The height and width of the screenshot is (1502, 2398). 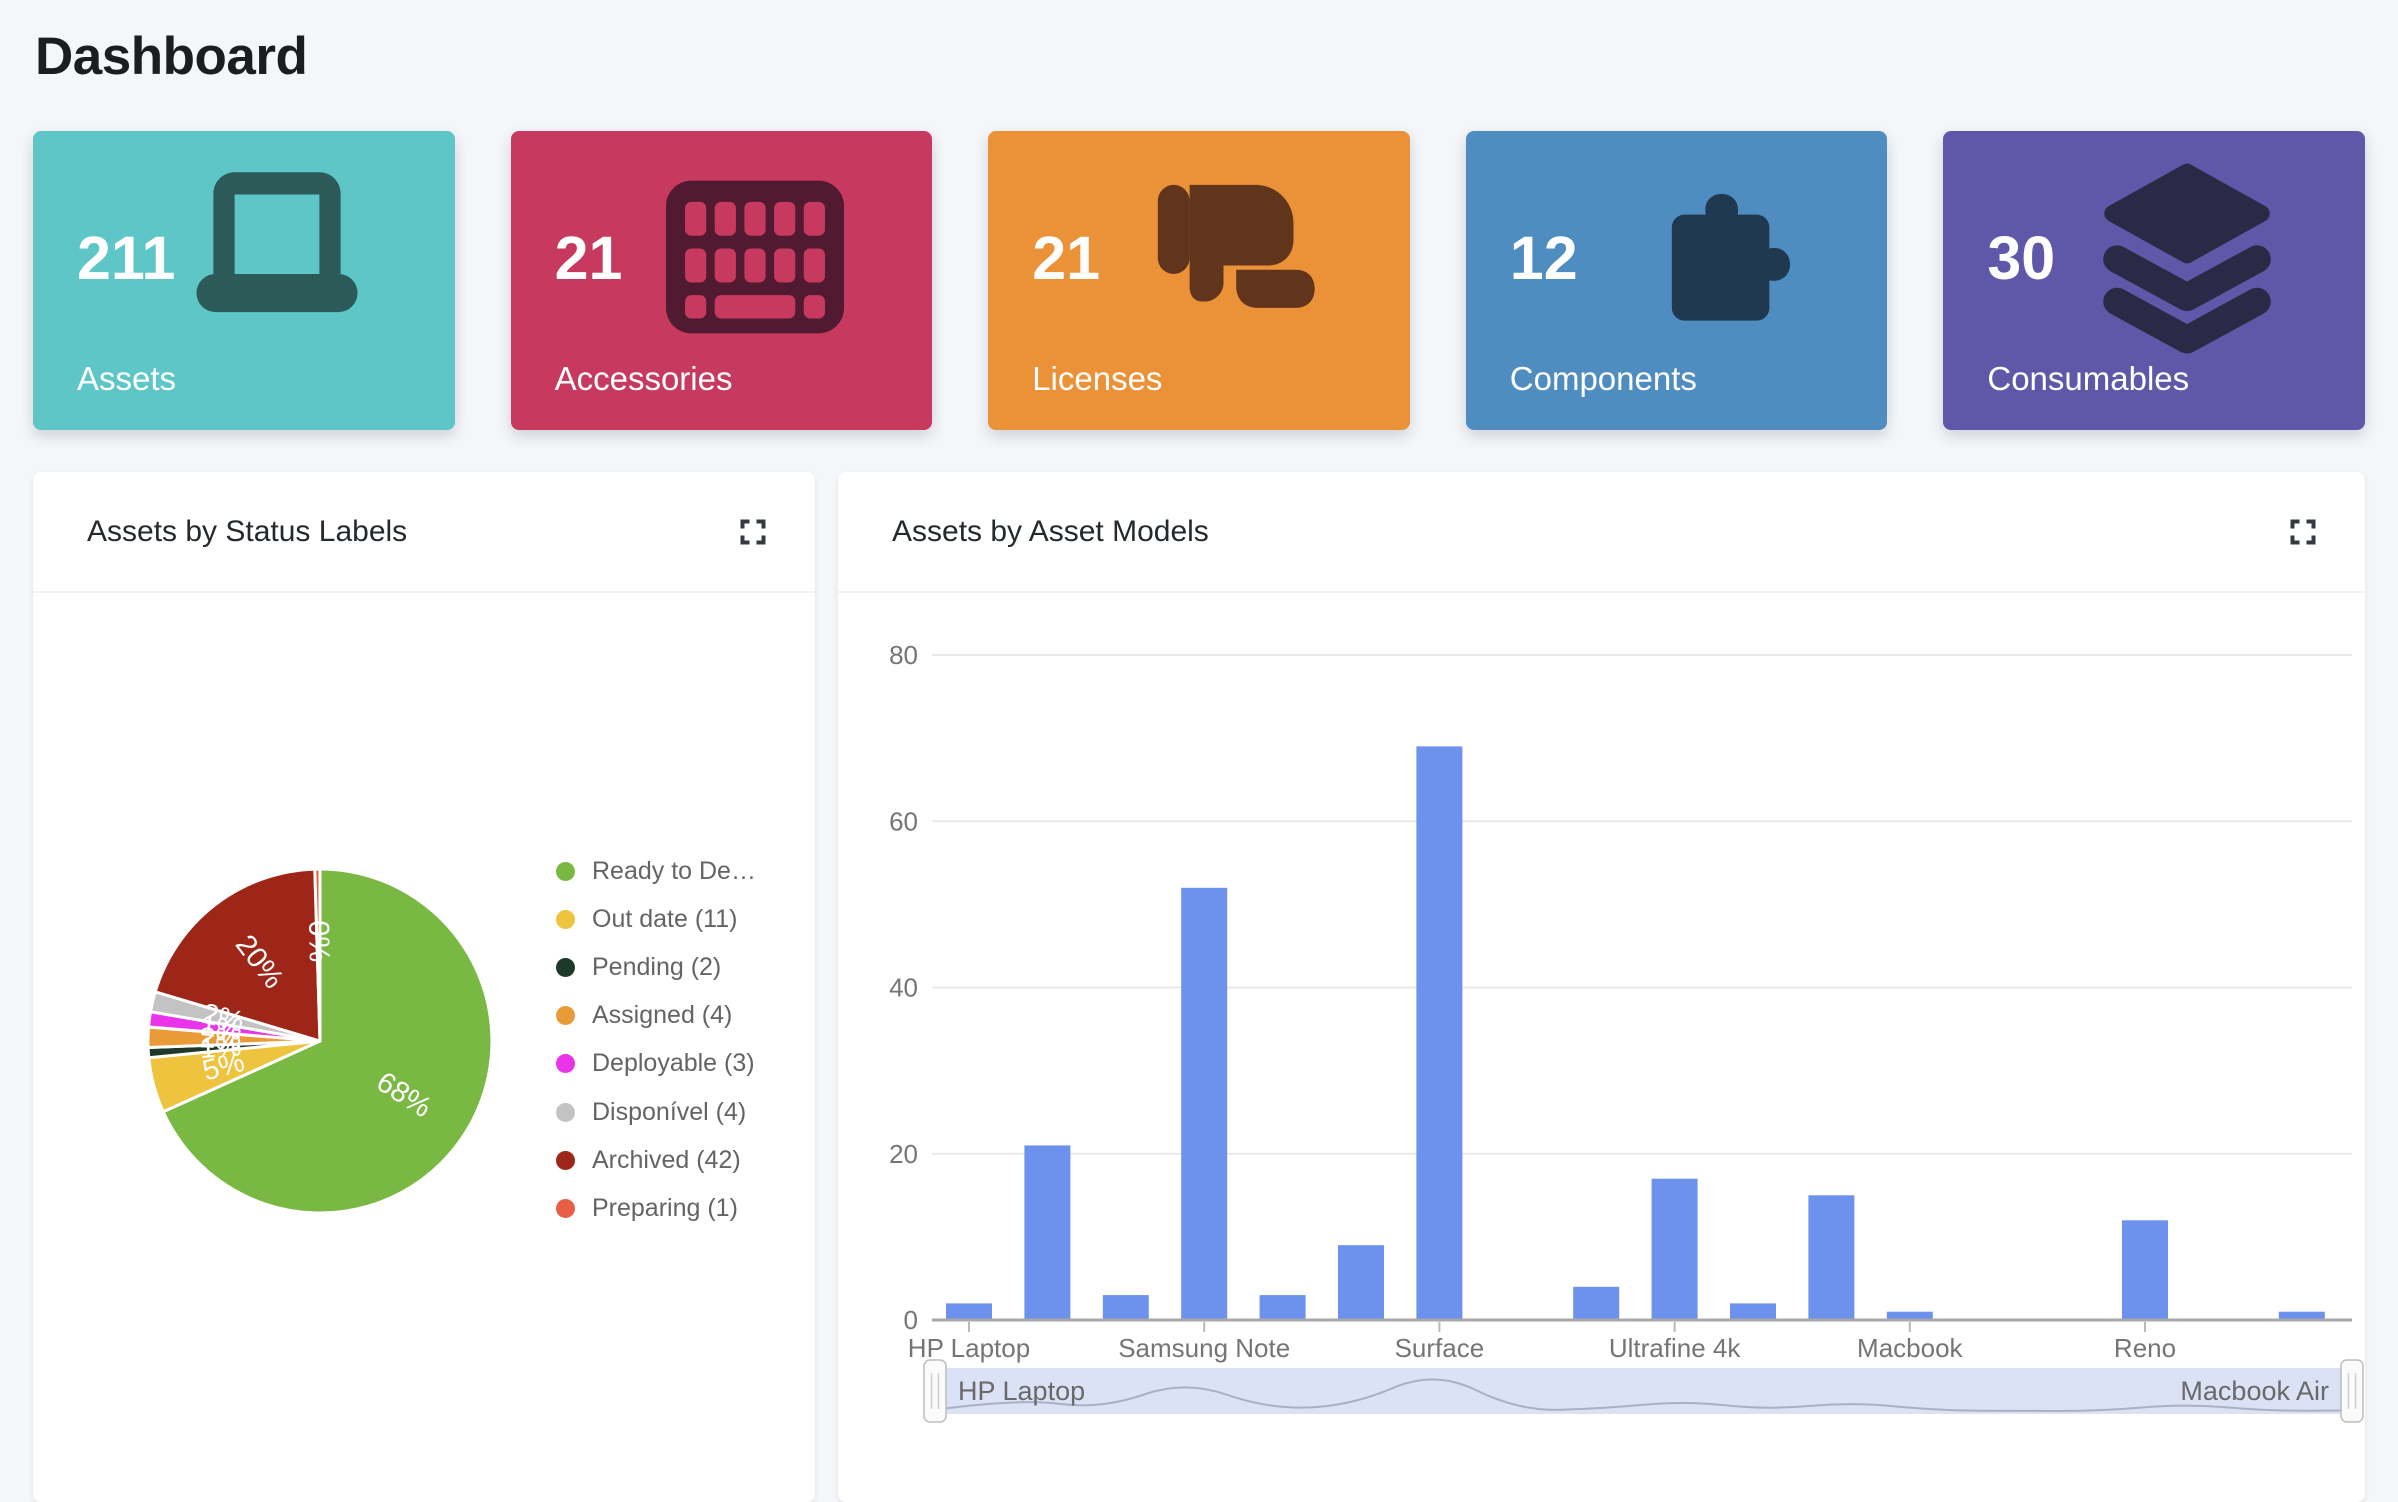 I want to click on layers-icon, so click(x=2187, y=258).